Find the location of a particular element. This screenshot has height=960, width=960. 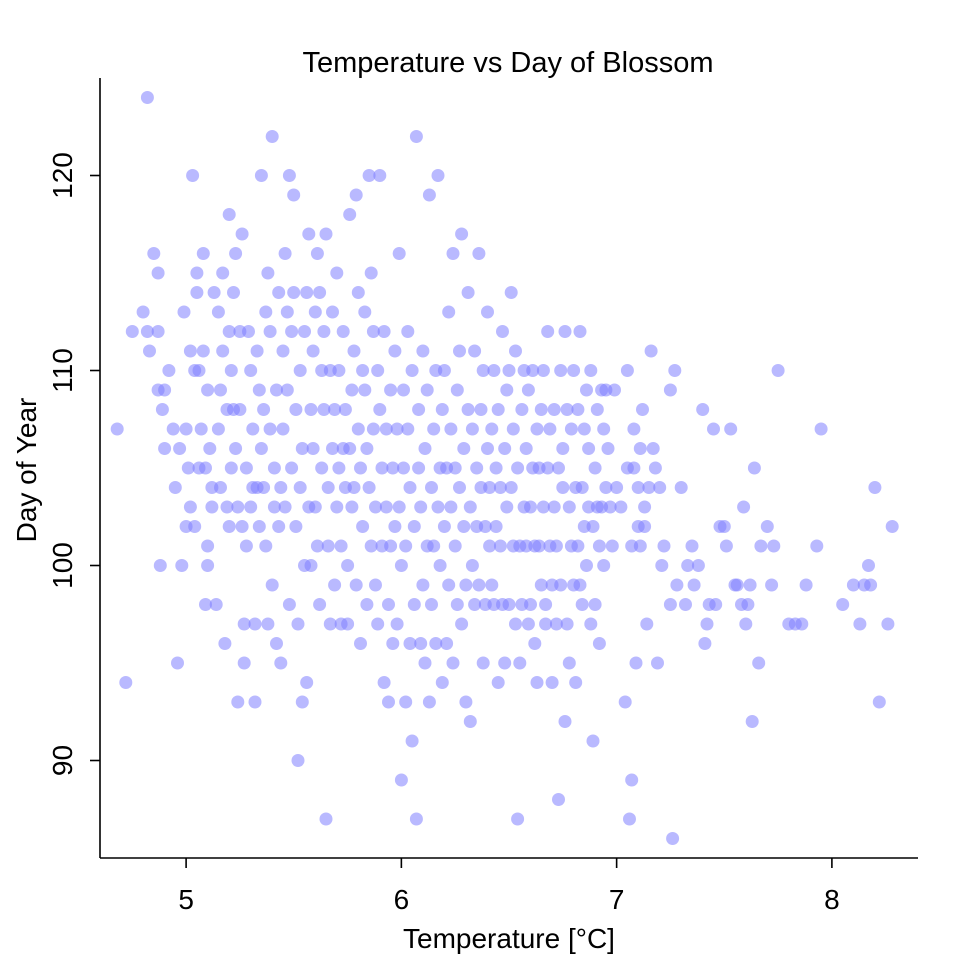

x-tick-label: 6 is located at coordinates (402, 899).